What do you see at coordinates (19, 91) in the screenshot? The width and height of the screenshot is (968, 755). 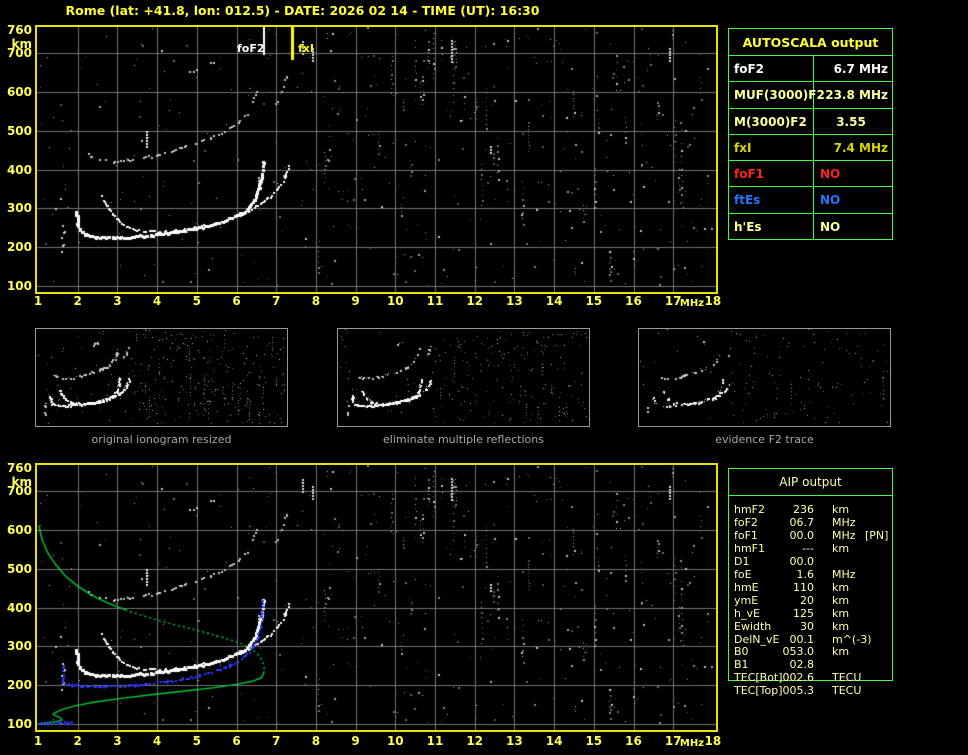 I see `y-tick-label: 600` at bounding box center [19, 91].